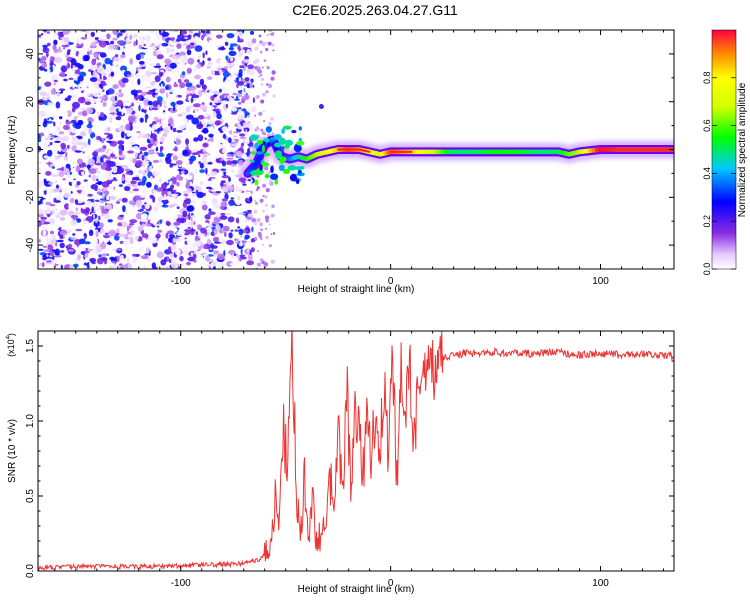 The width and height of the screenshot is (750, 600). What do you see at coordinates (724, 149) in the screenshot?
I see `colorbar` at bounding box center [724, 149].